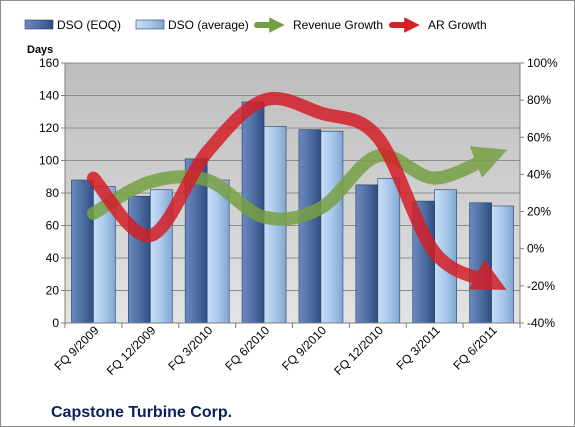 The image size is (575, 427). I want to click on x-tick-label: FQ 12/2009, so click(131, 350).